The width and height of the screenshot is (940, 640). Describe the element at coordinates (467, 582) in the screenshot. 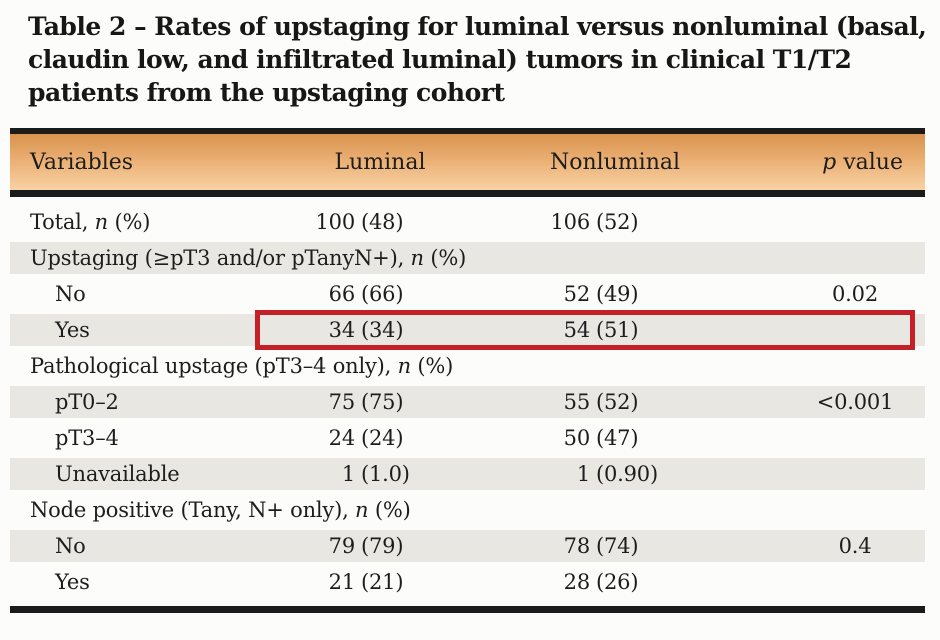

I see `table-row-node-yes: Yes 21 (21) 28 (26)` at that location.